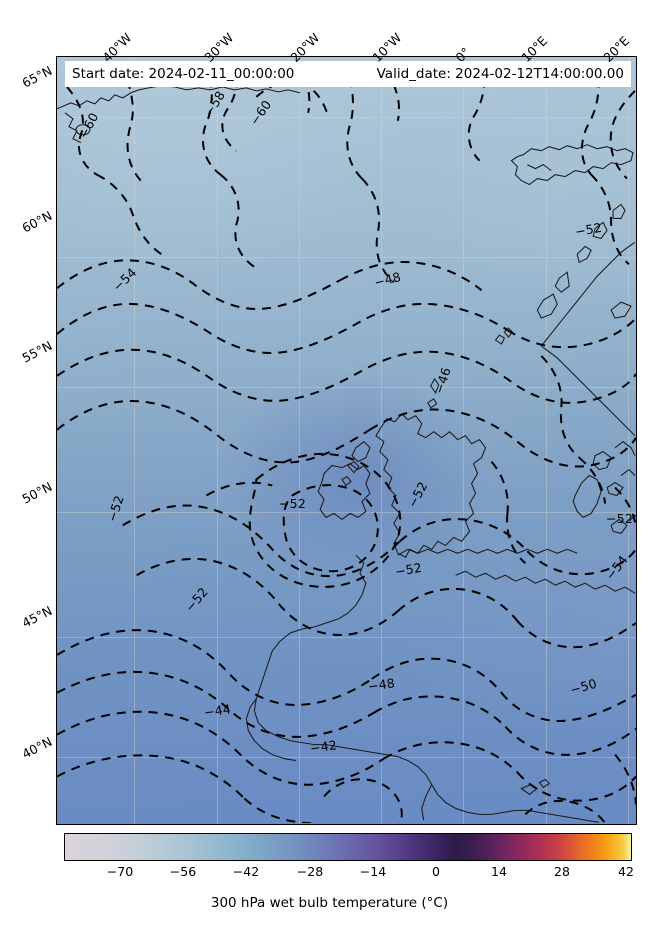 This screenshot has width=659, height=936. What do you see at coordinates (37, 351) in the screenshot?
I see `lat-tick-55N: 55°N` at bounding box center [37, 351].